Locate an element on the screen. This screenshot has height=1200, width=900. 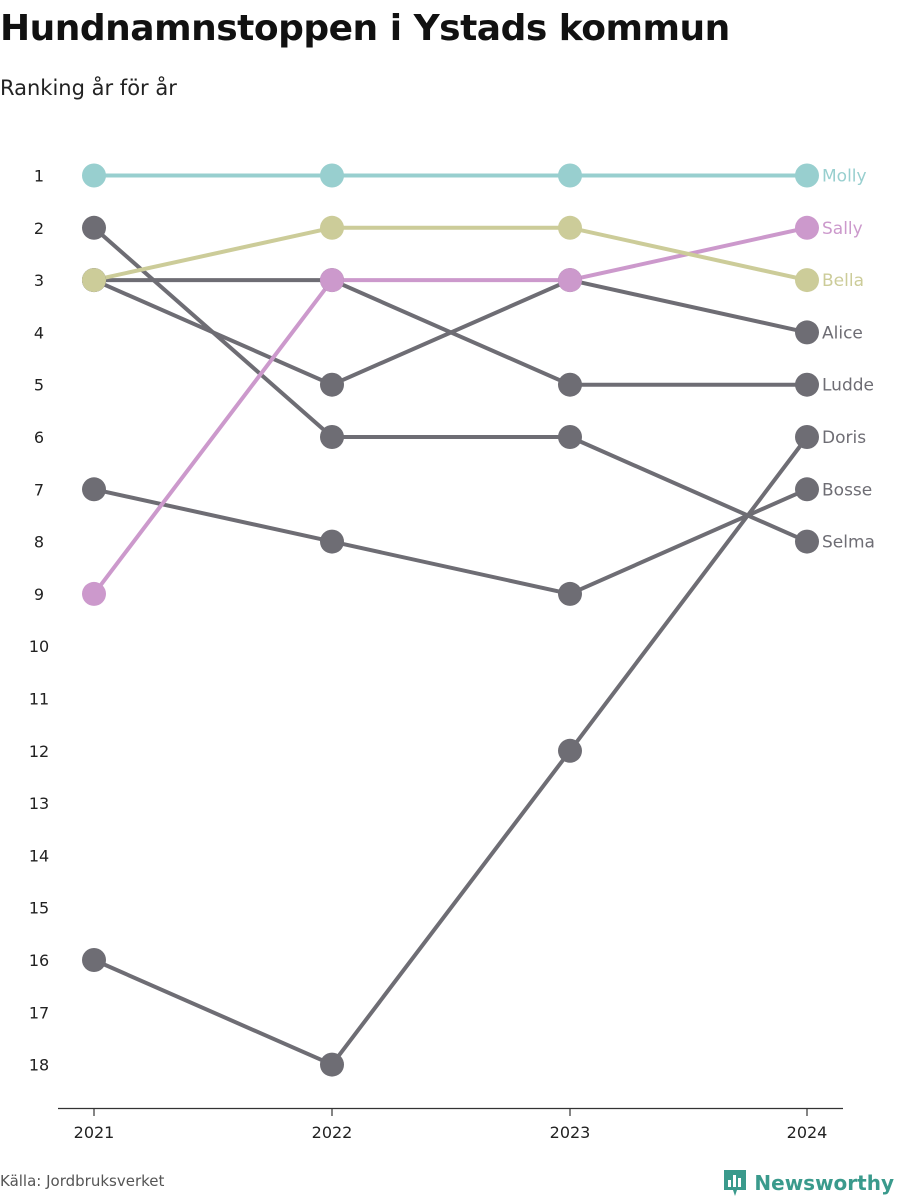
series-label-bella: Bella is located at coordinates (843, 281).